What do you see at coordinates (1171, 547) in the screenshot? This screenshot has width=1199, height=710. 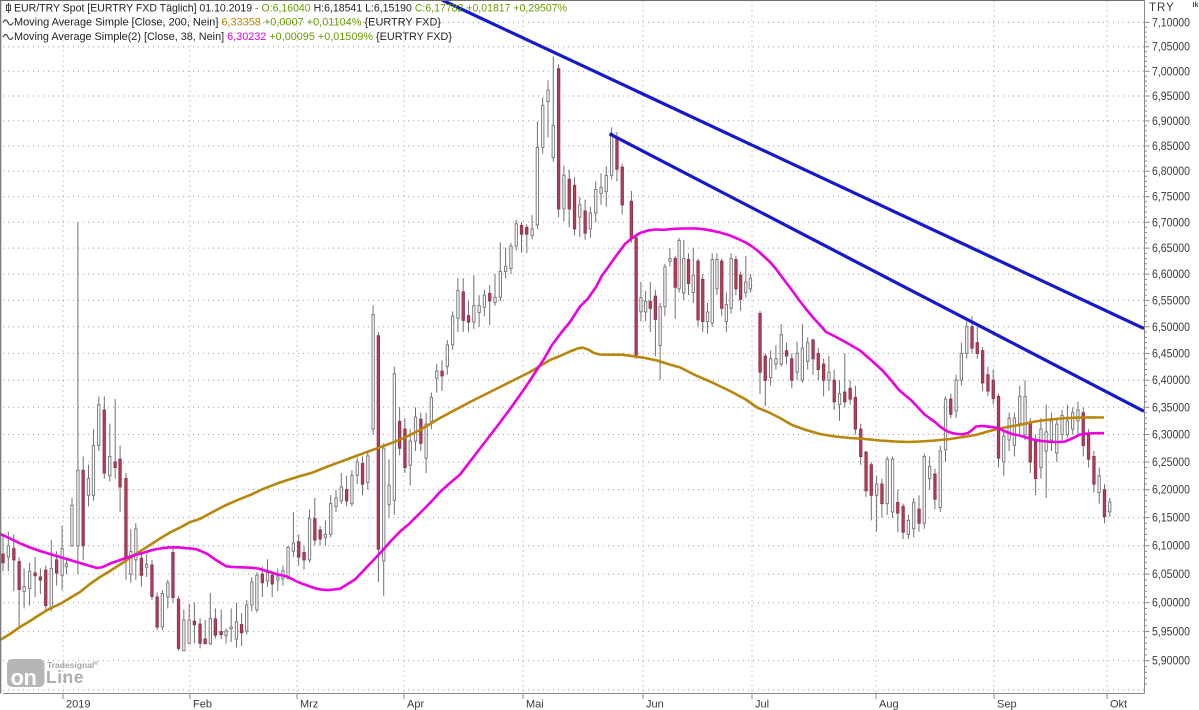 I see `svg-text: 6,10000` at bounding box center [1171, 547].